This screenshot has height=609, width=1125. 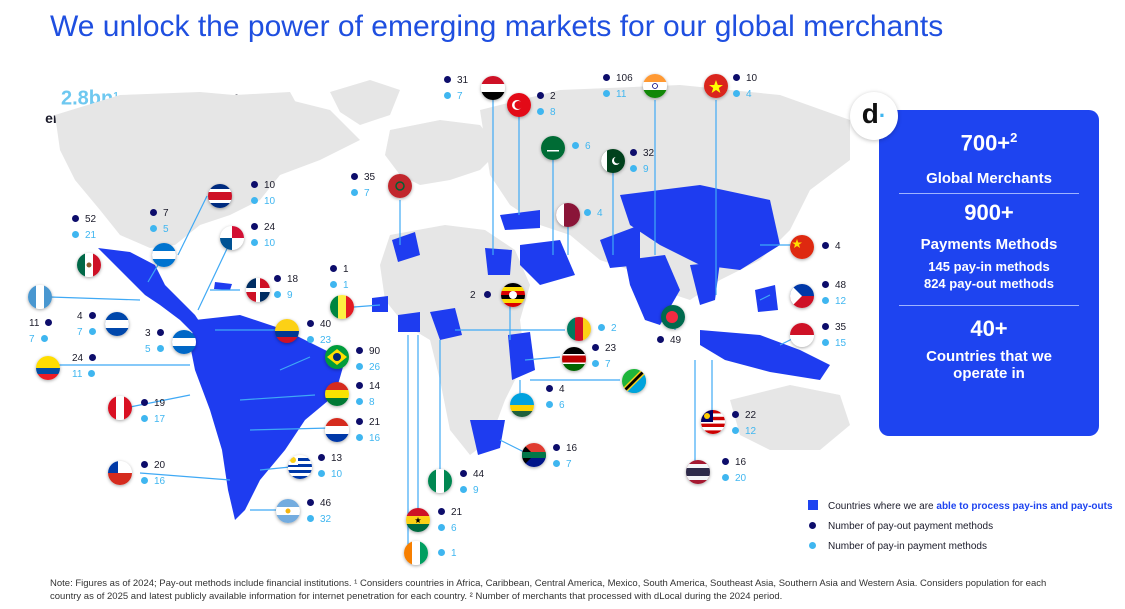 I want to click on stat-peru: 19 17, so click(x=153, y=412).